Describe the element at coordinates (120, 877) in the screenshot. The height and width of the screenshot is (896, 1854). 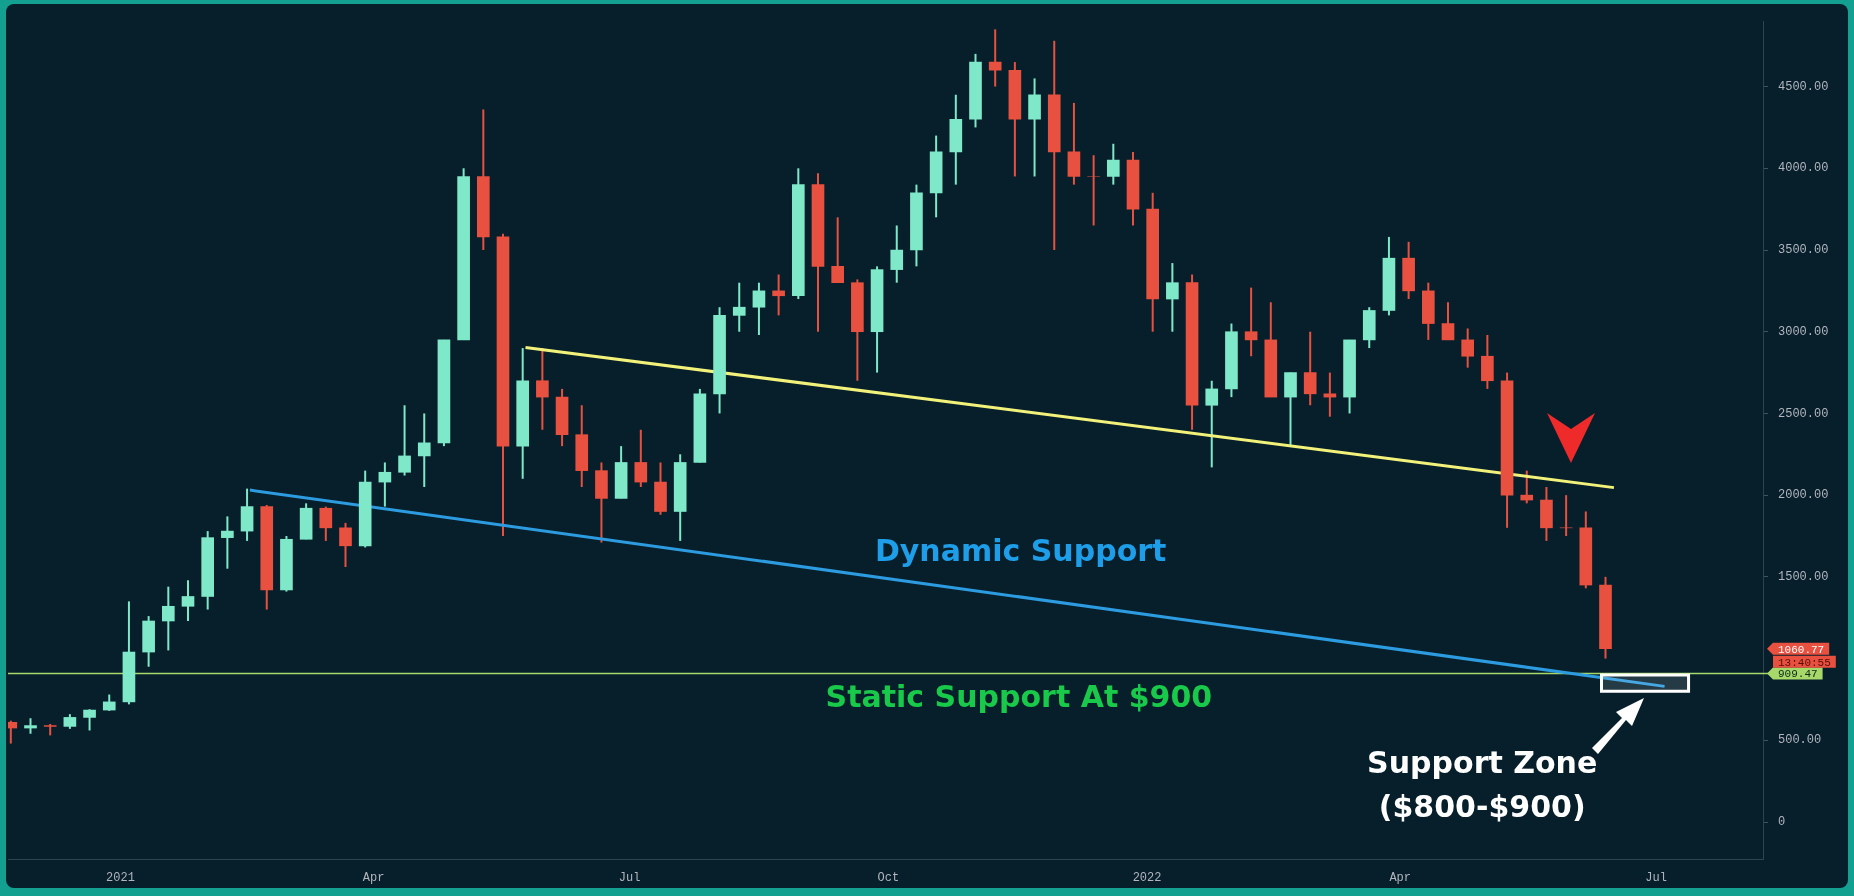
I see `x-tick-label: 2021` at that location.